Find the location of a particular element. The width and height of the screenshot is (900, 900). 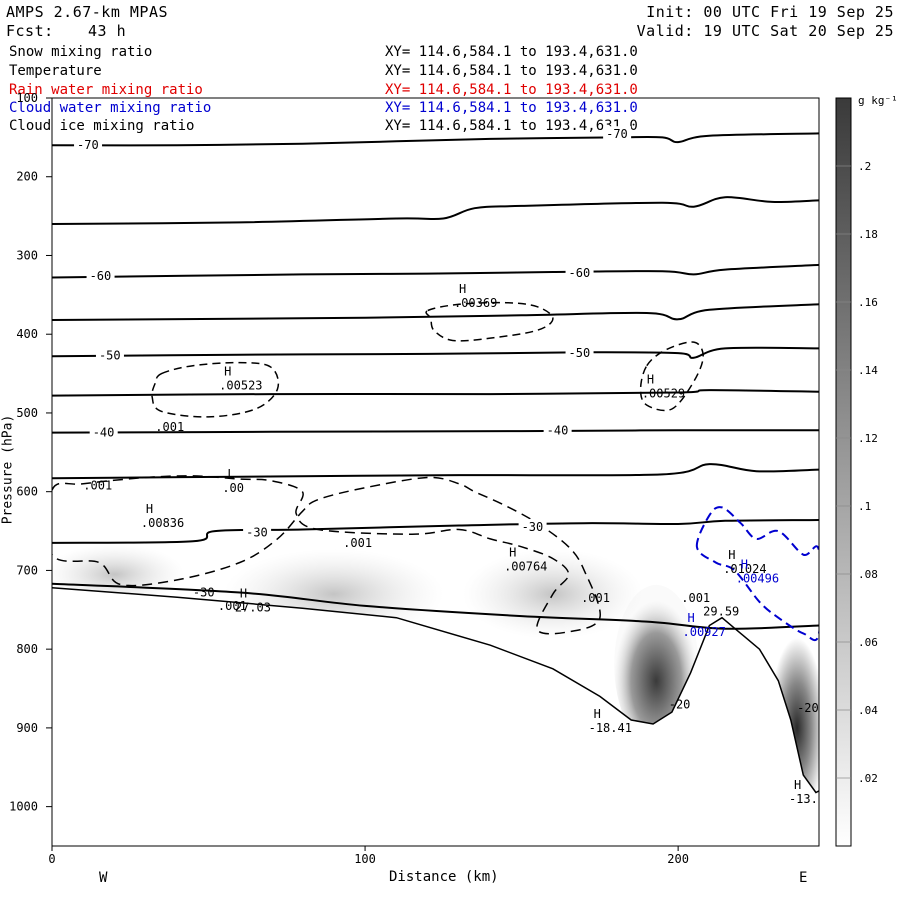

field-cloudwater-name: Cloud water mixing ratio is located at coordinates (110, 108).